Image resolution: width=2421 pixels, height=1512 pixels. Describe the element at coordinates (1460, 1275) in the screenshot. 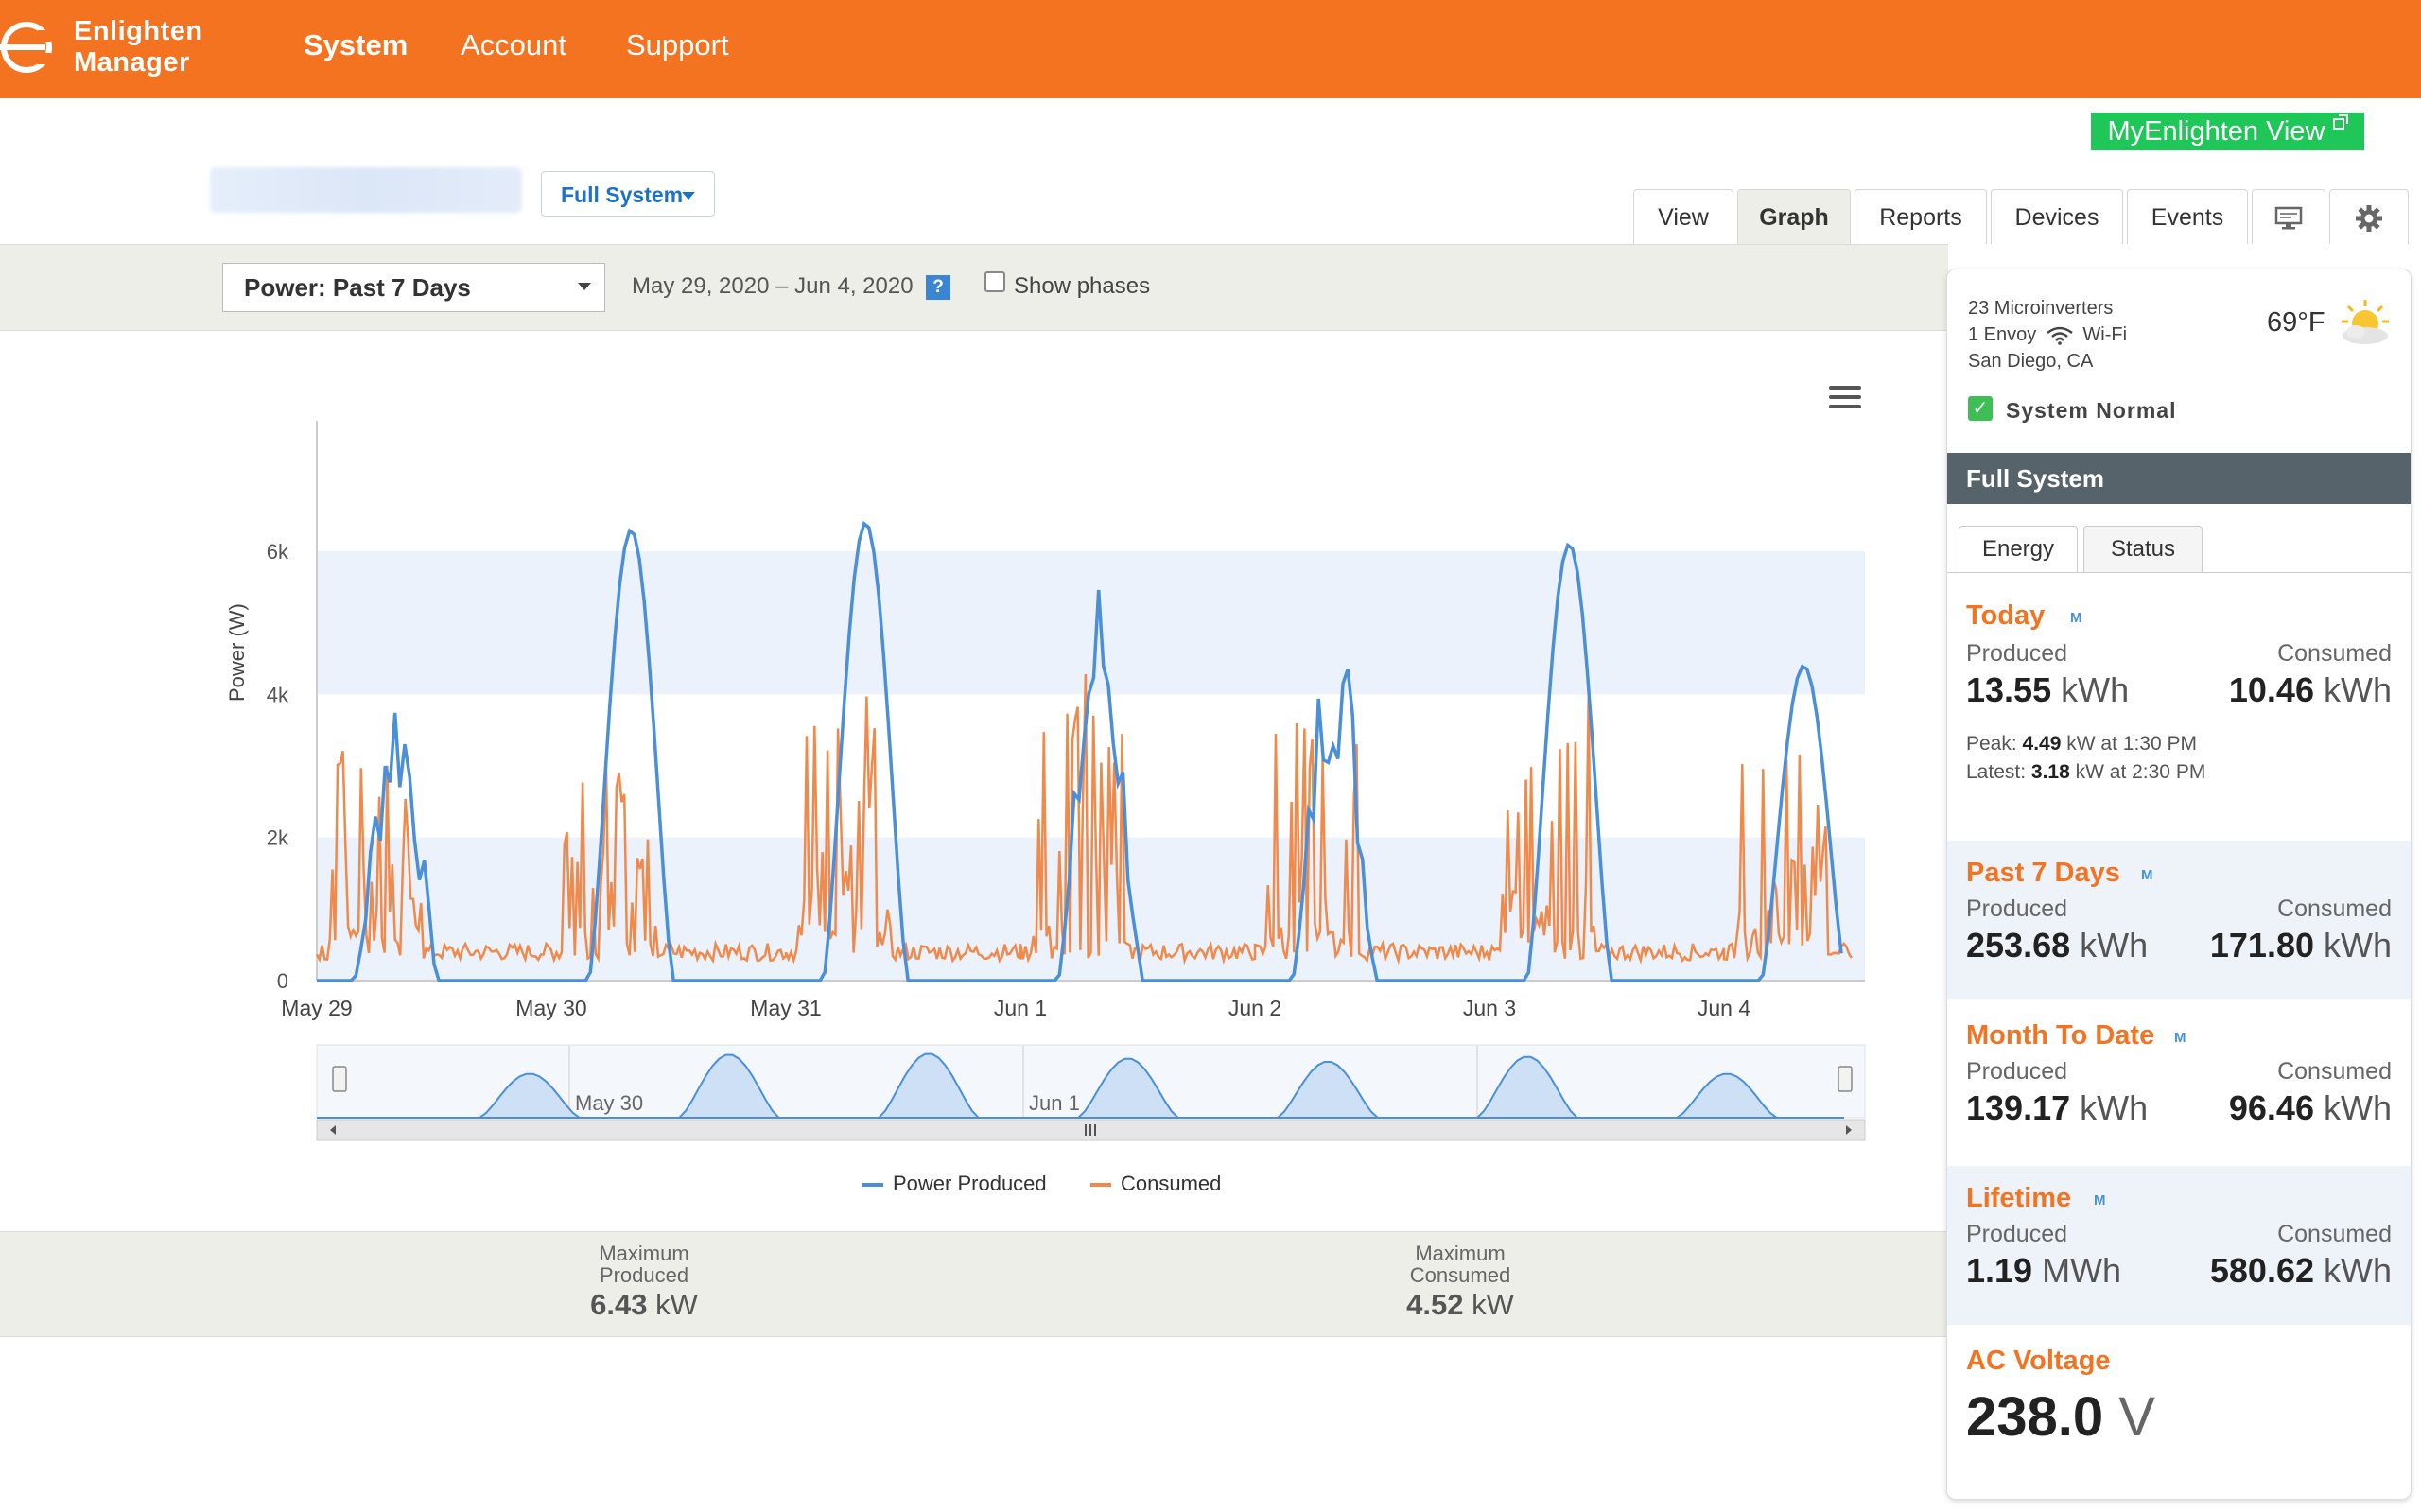

I see `max-consumed-label-2: Consumed` at that location.